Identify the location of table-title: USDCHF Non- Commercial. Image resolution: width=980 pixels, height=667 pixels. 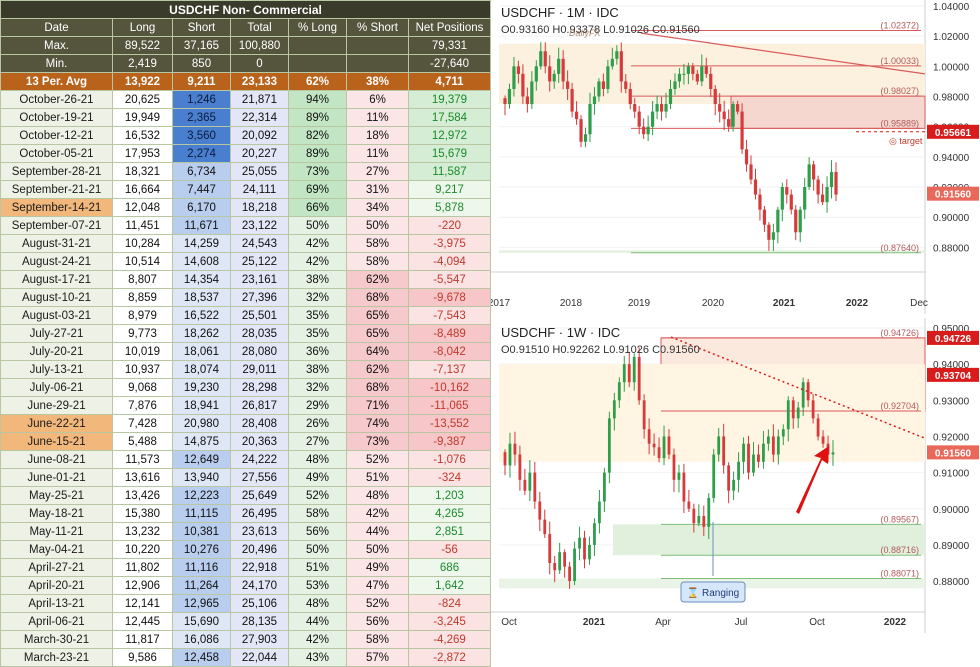
(246, 9).